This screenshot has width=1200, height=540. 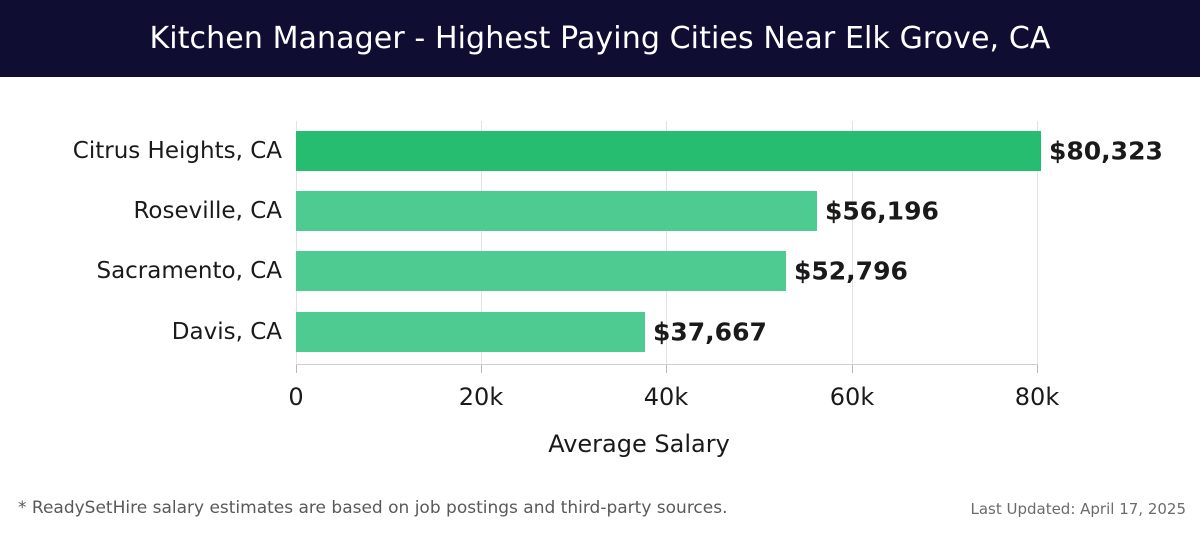 I want to click on x-tick-label-0: 0, so click(x=296, y=397).